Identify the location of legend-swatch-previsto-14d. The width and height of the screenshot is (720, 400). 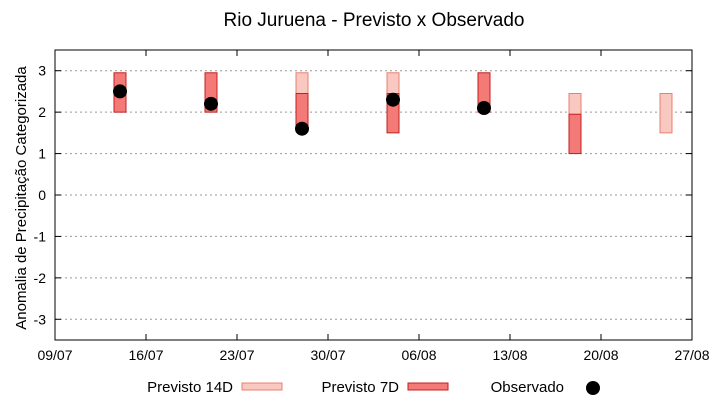
(262, 386).